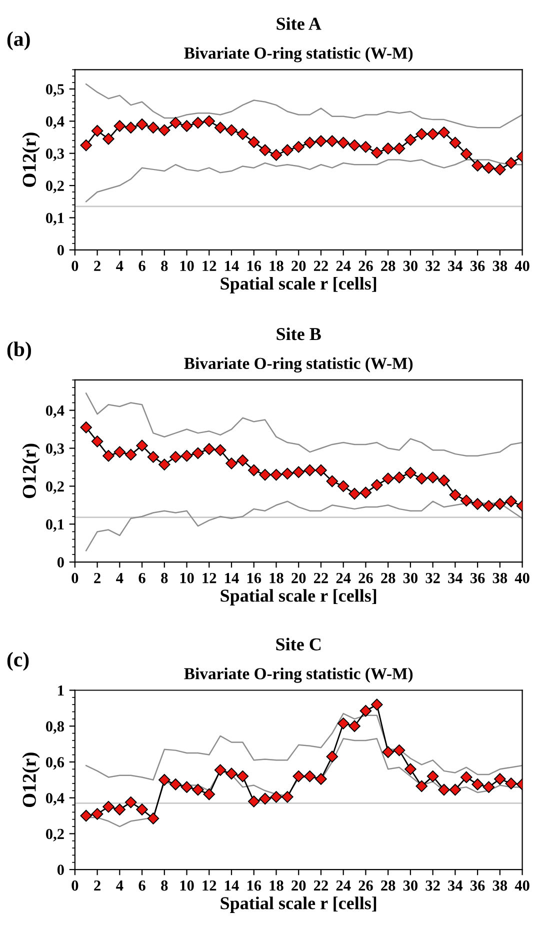 This screenshot has width=539, height=929. Describe the element at coordinates (55, 763) in the screenshot. I see `y-tick-label: 0,6` at that location.